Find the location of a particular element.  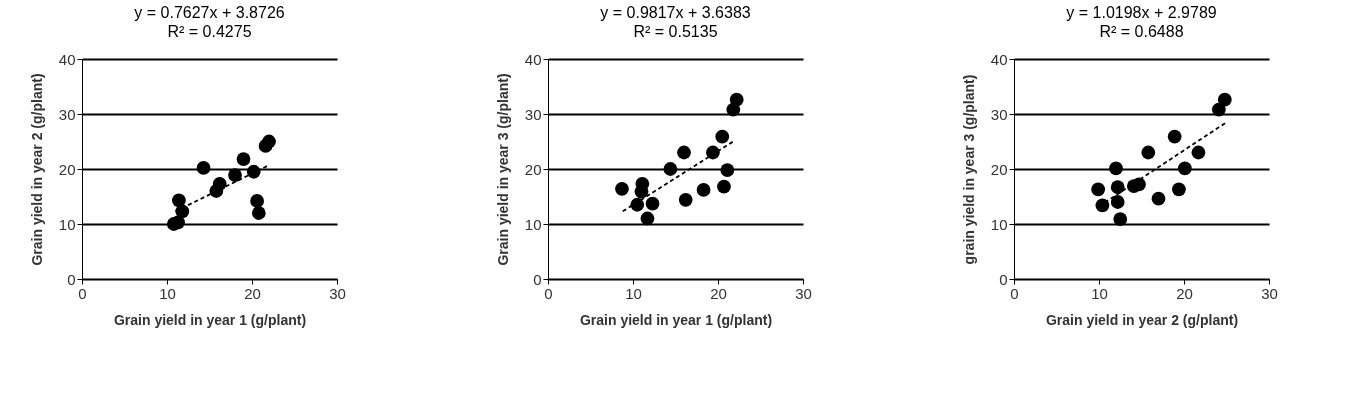

x-axis-title: Grain yield in year 2 (g/plant) is located at coordinates (1142, 319).